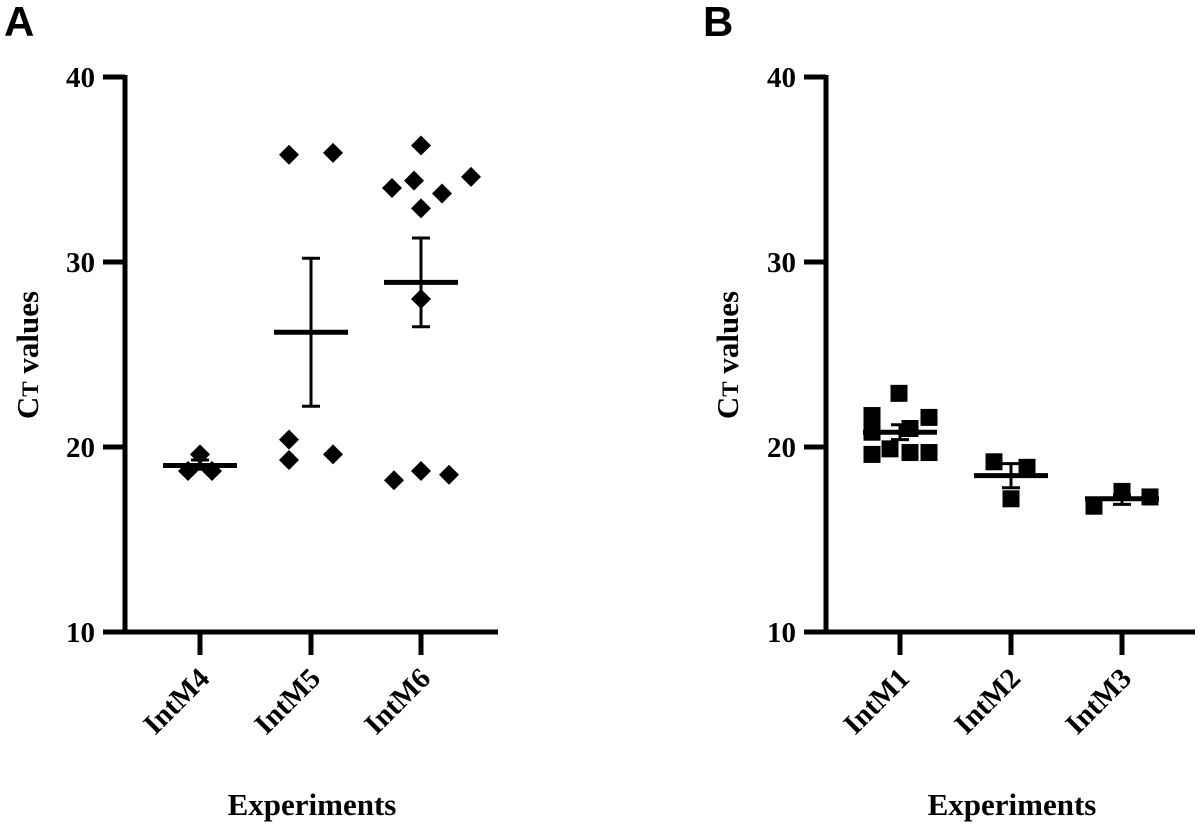 This screenshot has height=829, width=1200. Describe the element at coordinates (176, 701) in the screenshot. I see `x-tick-label: IntM4` at that location.